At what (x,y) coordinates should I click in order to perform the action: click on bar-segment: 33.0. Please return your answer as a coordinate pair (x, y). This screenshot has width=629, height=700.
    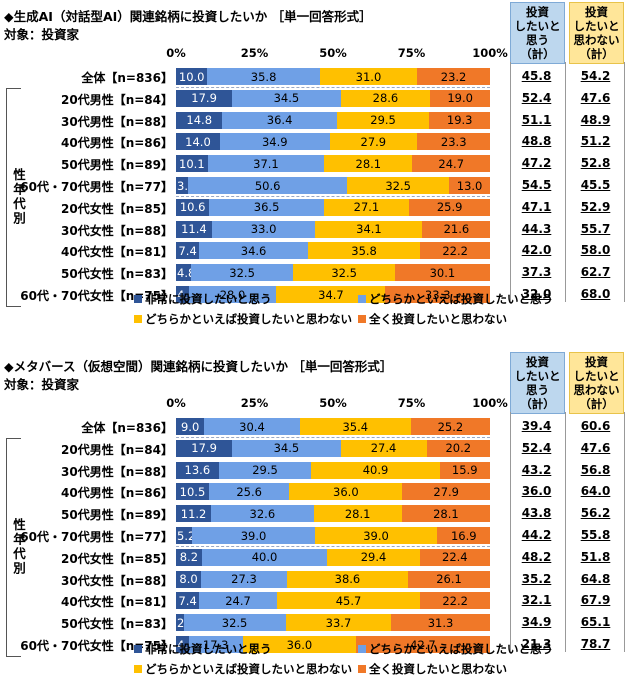
    Looking at the image, I should click on (263, 229).